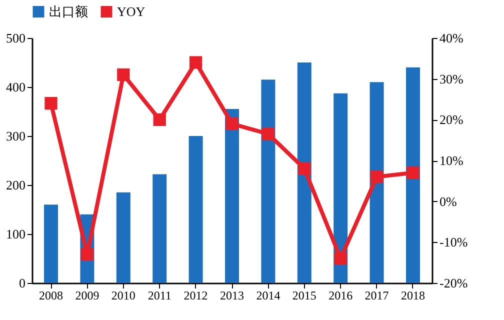 The width and height of the screenshot is (504, 320). I want to click on x-tick-label: 2017, so click(376, 295).